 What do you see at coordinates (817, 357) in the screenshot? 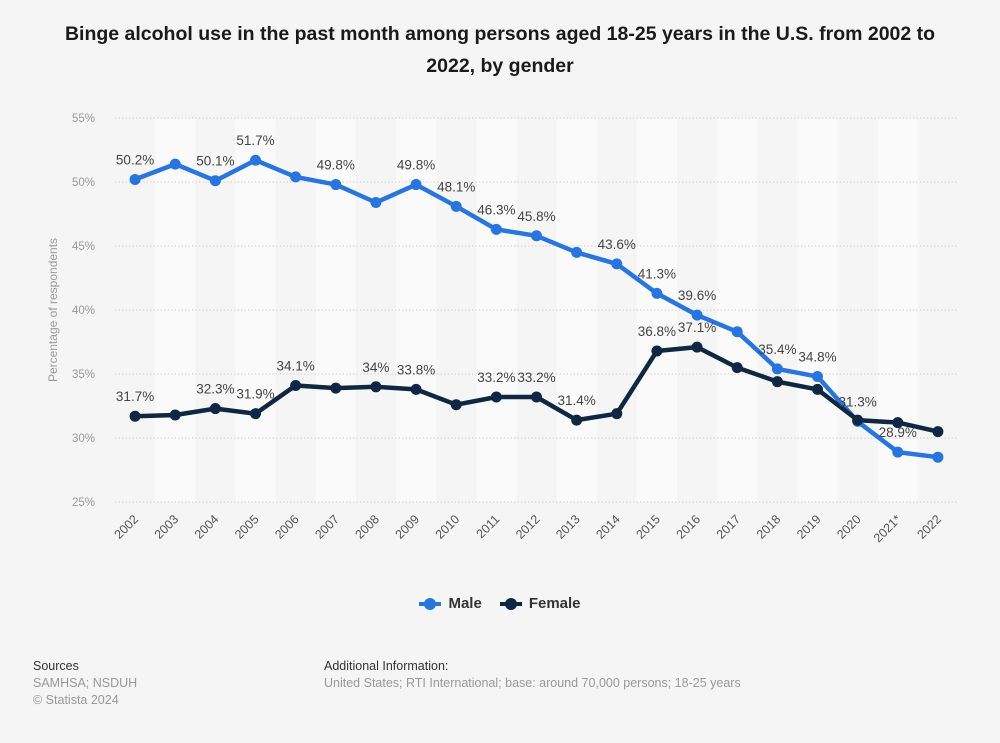
I see `data-label-male: 34.8%` at bounding box center [817, 357].